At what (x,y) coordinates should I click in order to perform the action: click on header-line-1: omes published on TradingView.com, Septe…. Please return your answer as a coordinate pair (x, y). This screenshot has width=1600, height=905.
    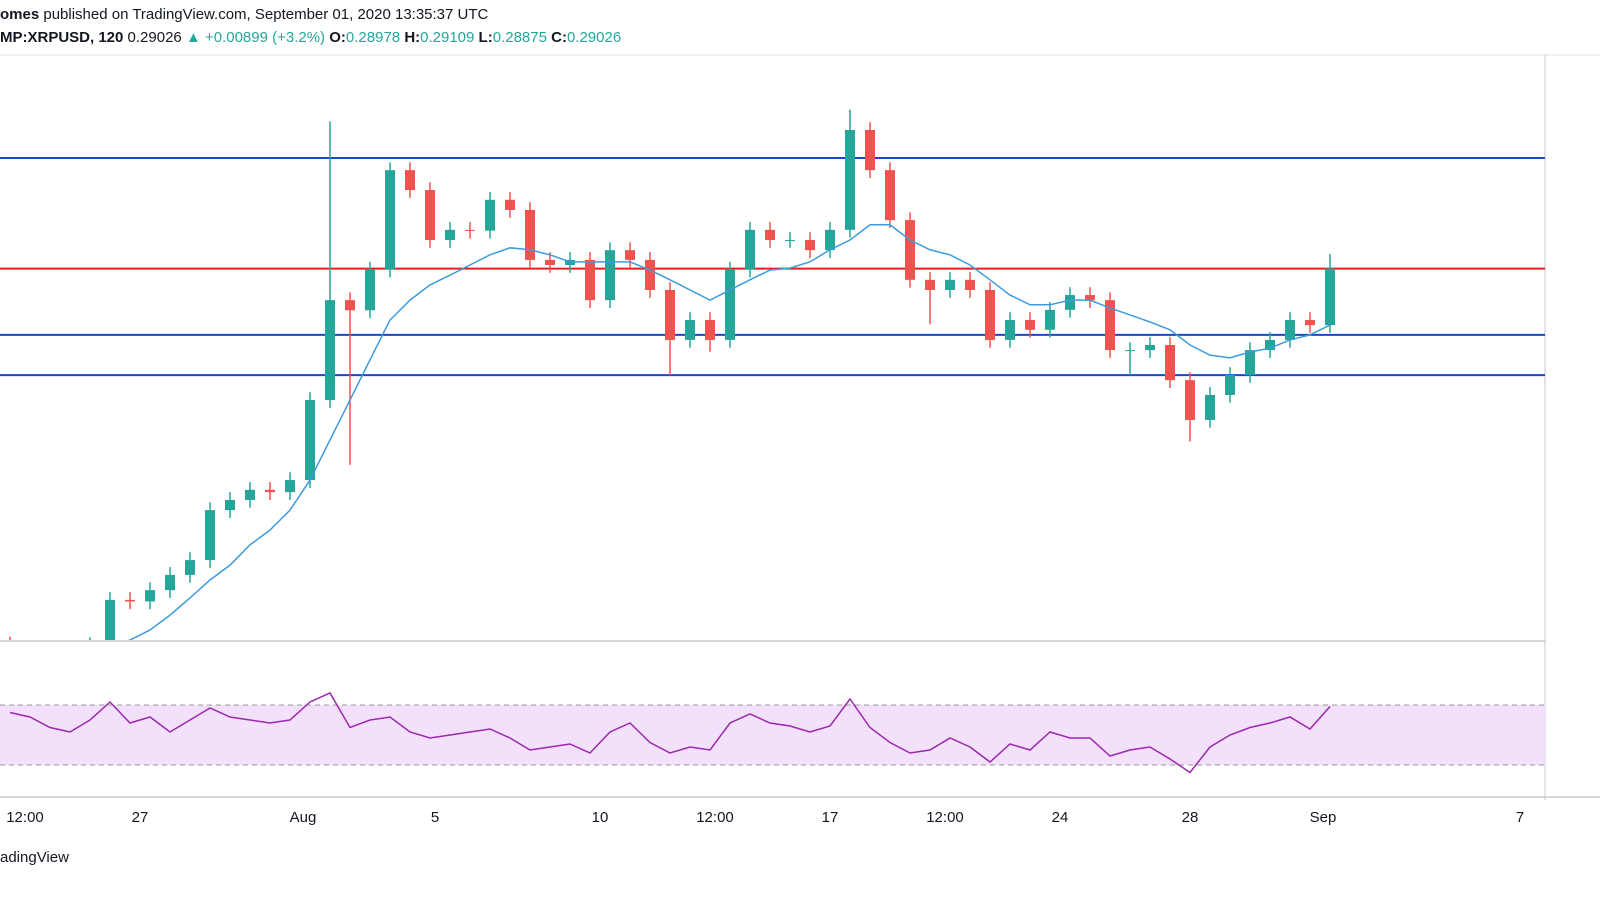
    Looking at the image, I should click on (244, 14).